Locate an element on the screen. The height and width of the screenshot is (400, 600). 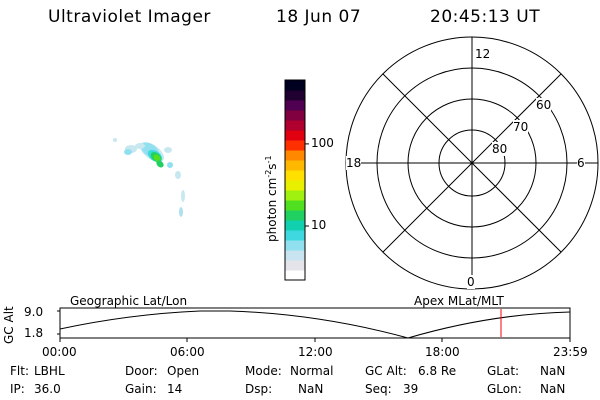
timeline-xtick-0: 00:00 is located at coordinates (59, 352).